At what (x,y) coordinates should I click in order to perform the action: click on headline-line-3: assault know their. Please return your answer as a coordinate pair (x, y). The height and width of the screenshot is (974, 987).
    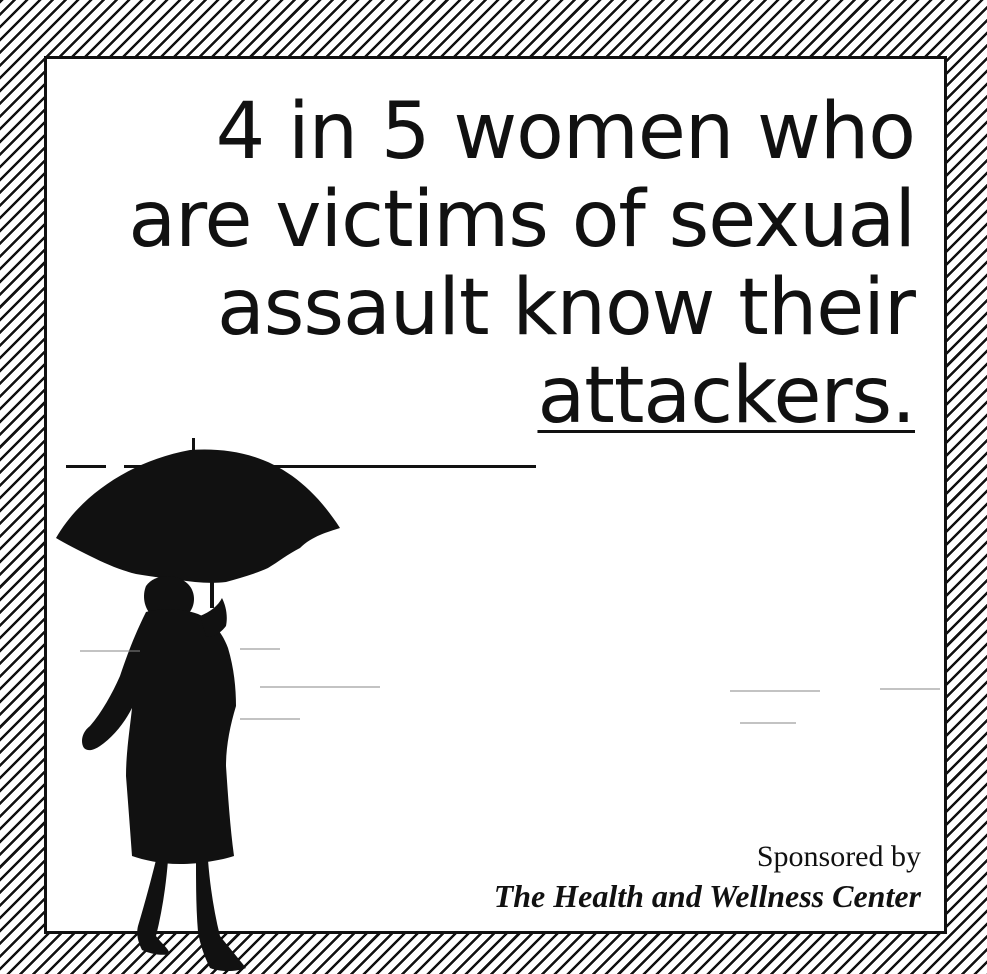
    Looking at the image, I should click on (566, 308).